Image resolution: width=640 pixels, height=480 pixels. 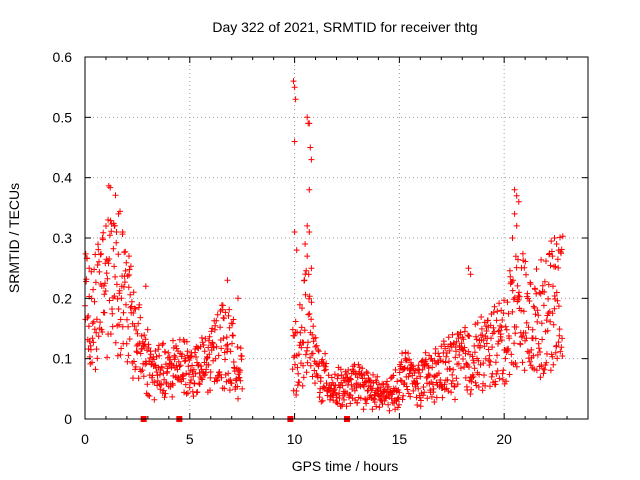 What do you see at coordinates (295, 439) in the screenshot?
I see `x-tick-label: 10` at bounding box center [295, 439].